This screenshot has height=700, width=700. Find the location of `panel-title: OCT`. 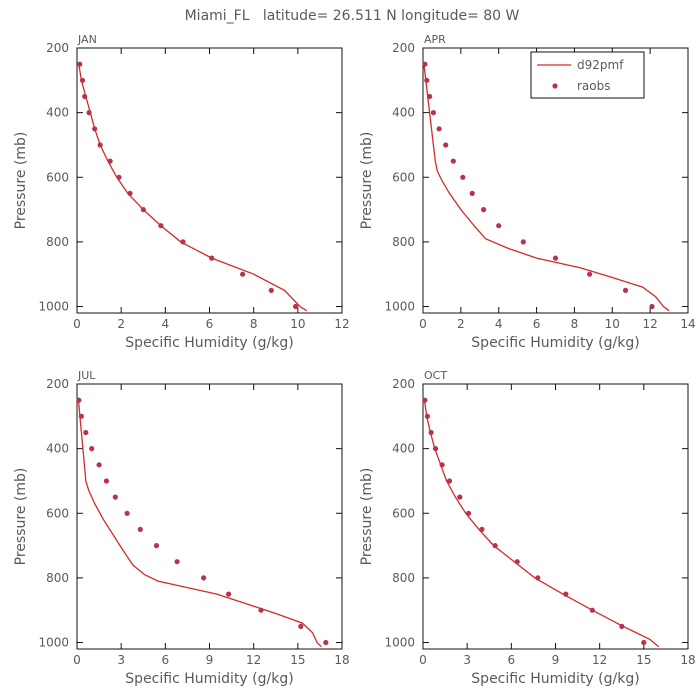

panel-title: OCT is located at coordinates (435, 375).